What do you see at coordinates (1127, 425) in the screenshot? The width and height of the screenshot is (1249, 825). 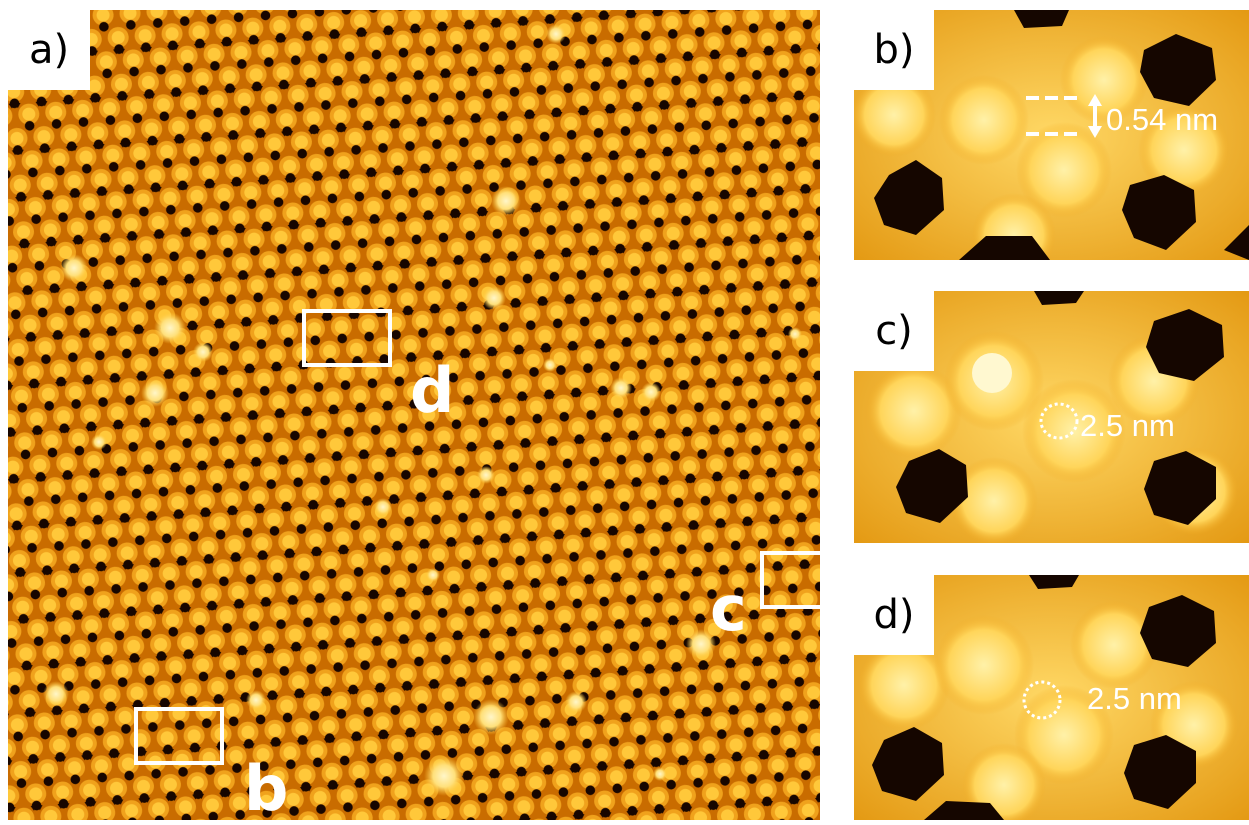 I see `measurement-label-c: 2.5 nm` at bounding box center [1127, 425].